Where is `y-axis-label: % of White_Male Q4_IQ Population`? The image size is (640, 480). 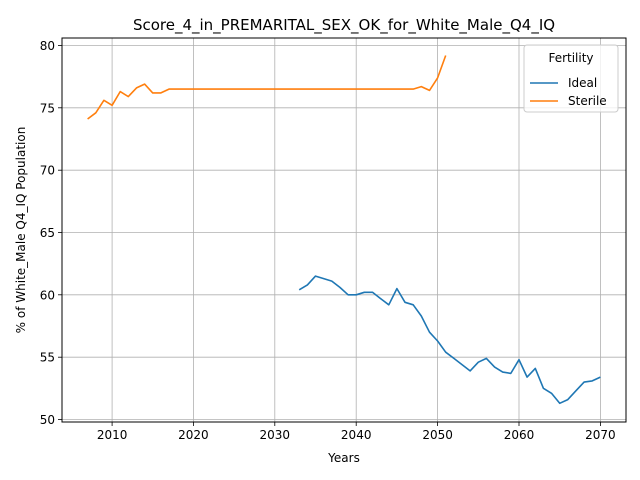 y-axis-label: % of White_Male Q4_IQ Population is located at coordinates (21, 230).